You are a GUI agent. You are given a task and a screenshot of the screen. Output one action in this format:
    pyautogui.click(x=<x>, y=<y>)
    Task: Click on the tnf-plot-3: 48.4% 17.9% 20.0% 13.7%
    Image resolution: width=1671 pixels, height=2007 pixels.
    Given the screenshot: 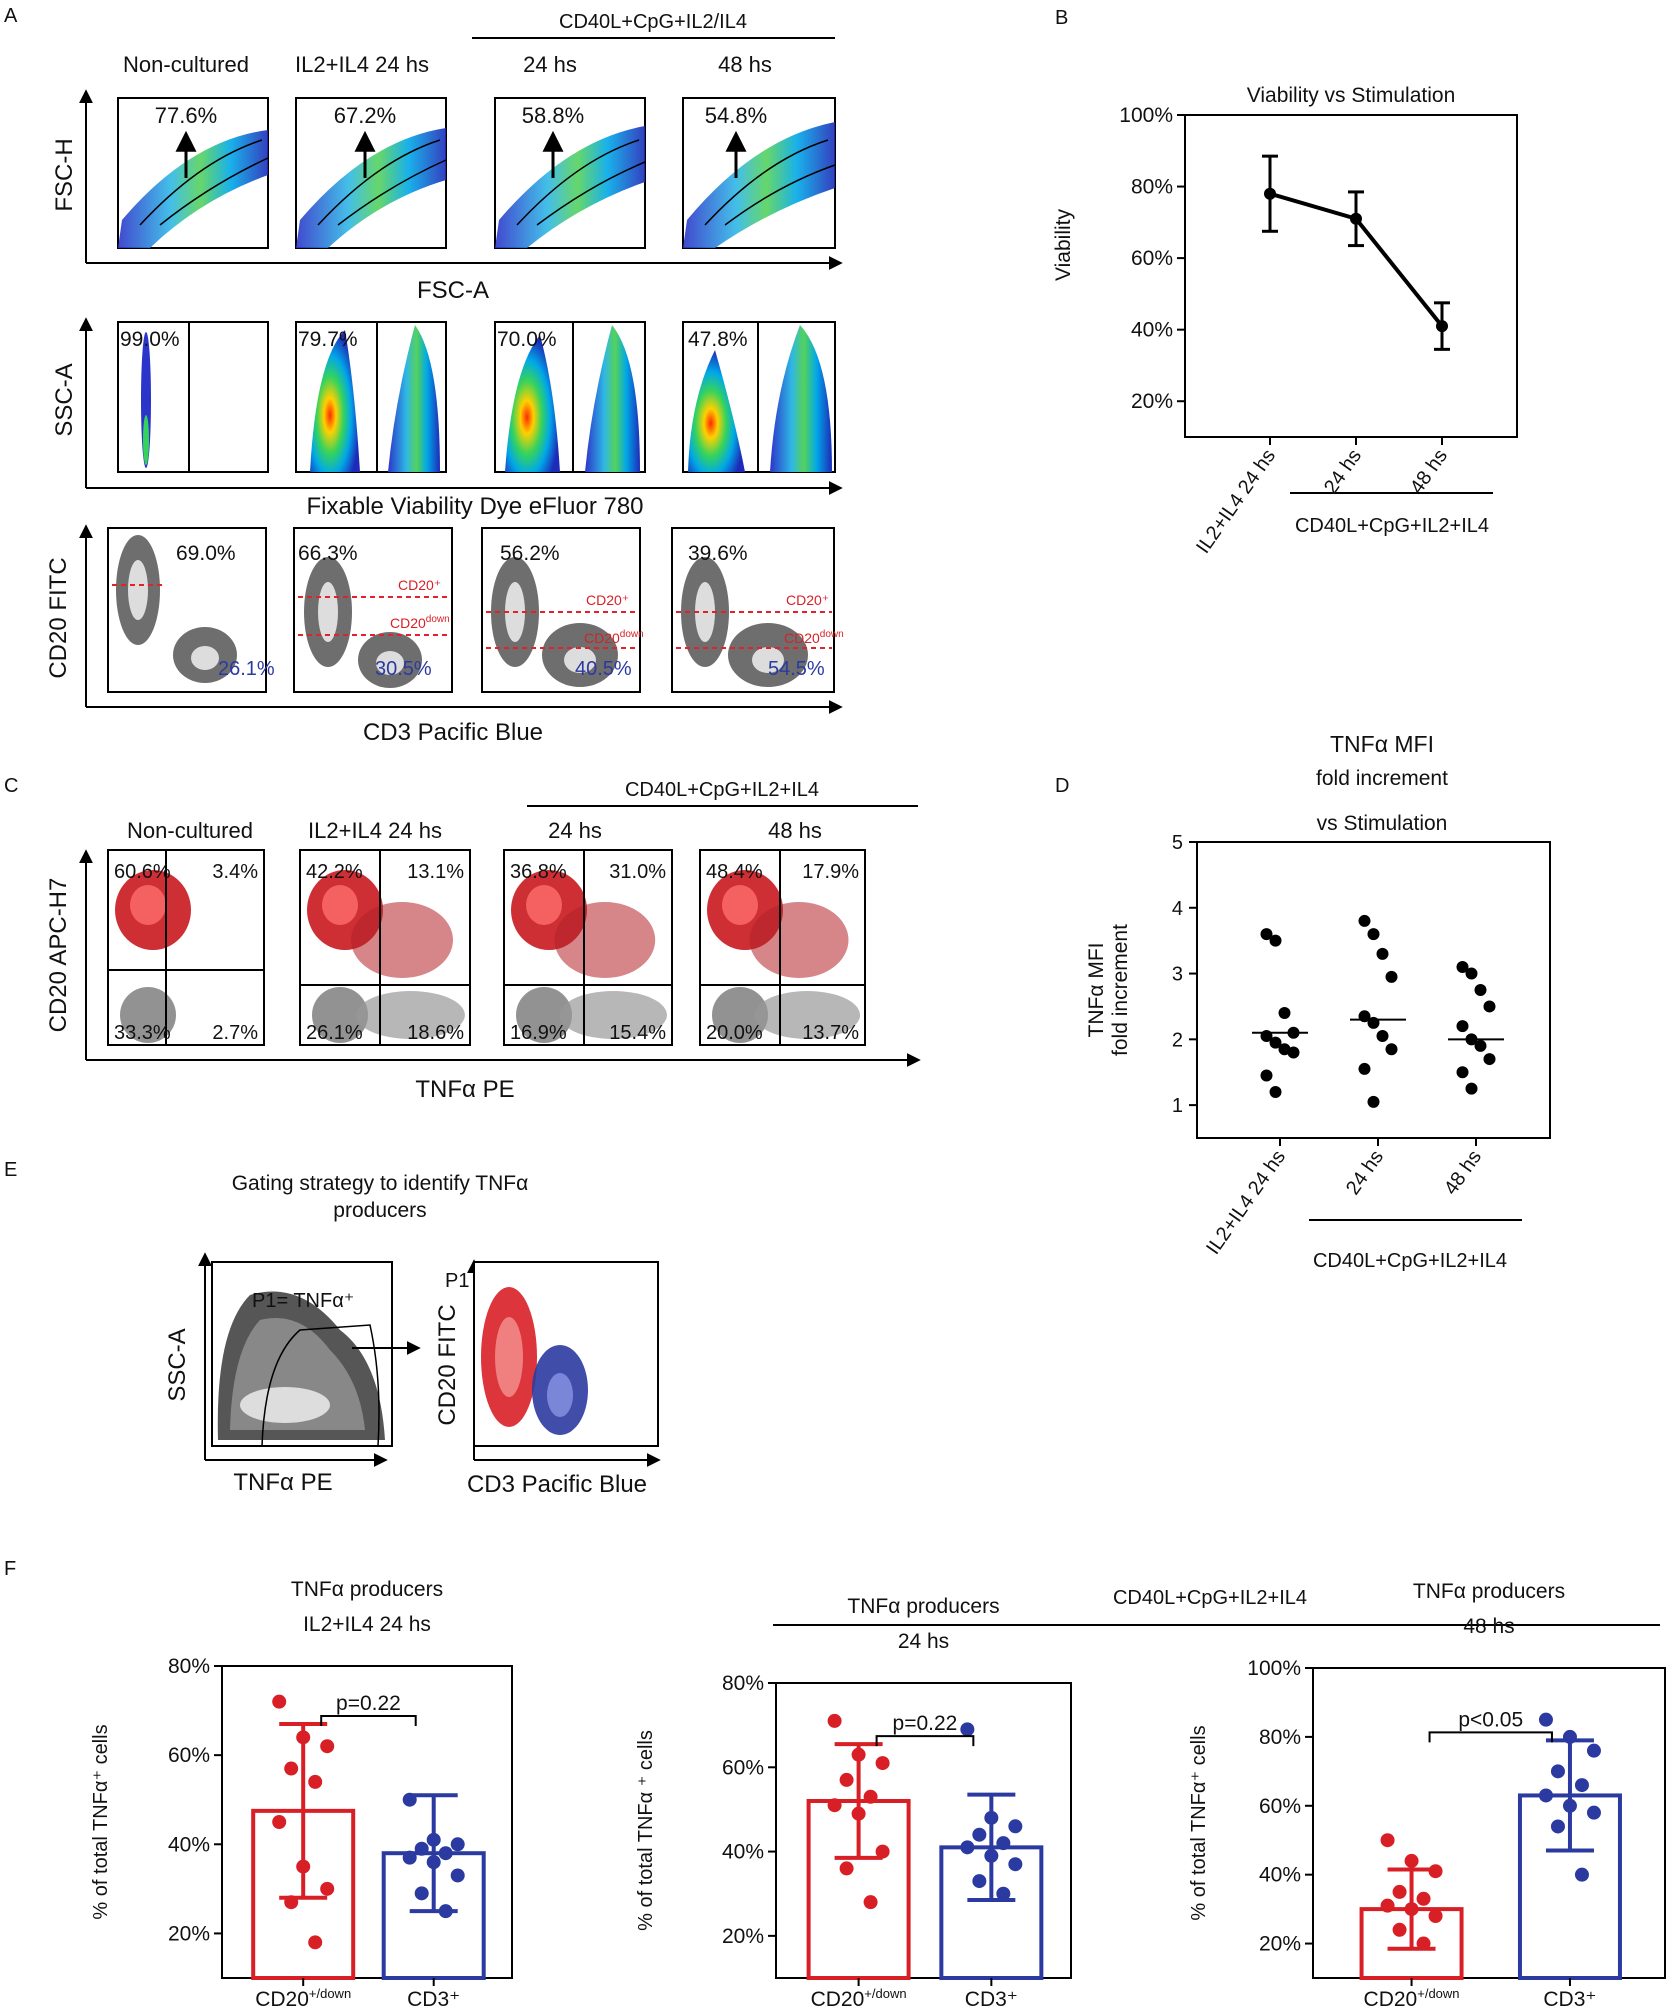 What is the action you would take?
    pyautogui.click(x=782, y=947)
    